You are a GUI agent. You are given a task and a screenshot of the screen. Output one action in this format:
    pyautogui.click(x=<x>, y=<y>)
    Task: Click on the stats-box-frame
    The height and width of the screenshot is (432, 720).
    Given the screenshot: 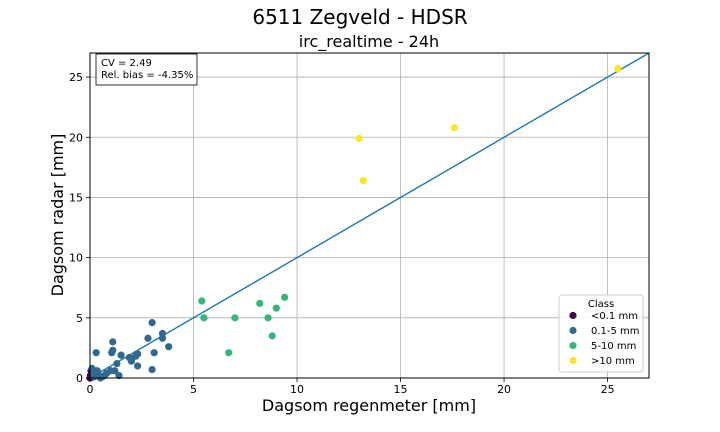 What is the action you would take?
    pyautogui.click(x=146, y=69)
    